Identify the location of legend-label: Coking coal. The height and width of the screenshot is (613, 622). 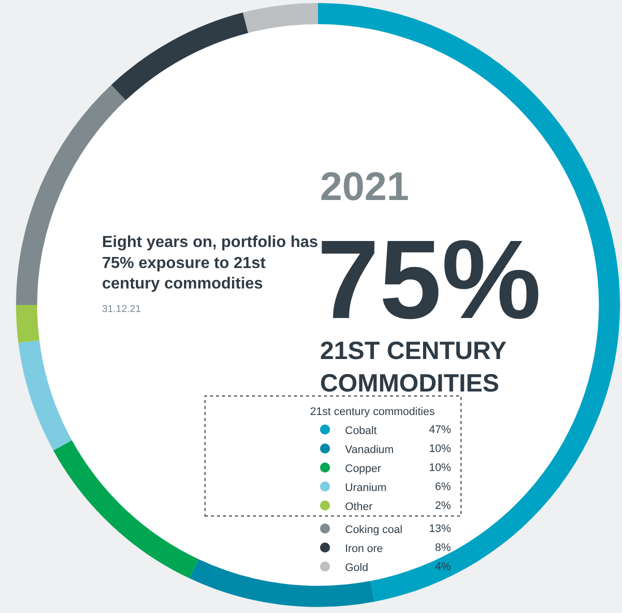
(373, 530).